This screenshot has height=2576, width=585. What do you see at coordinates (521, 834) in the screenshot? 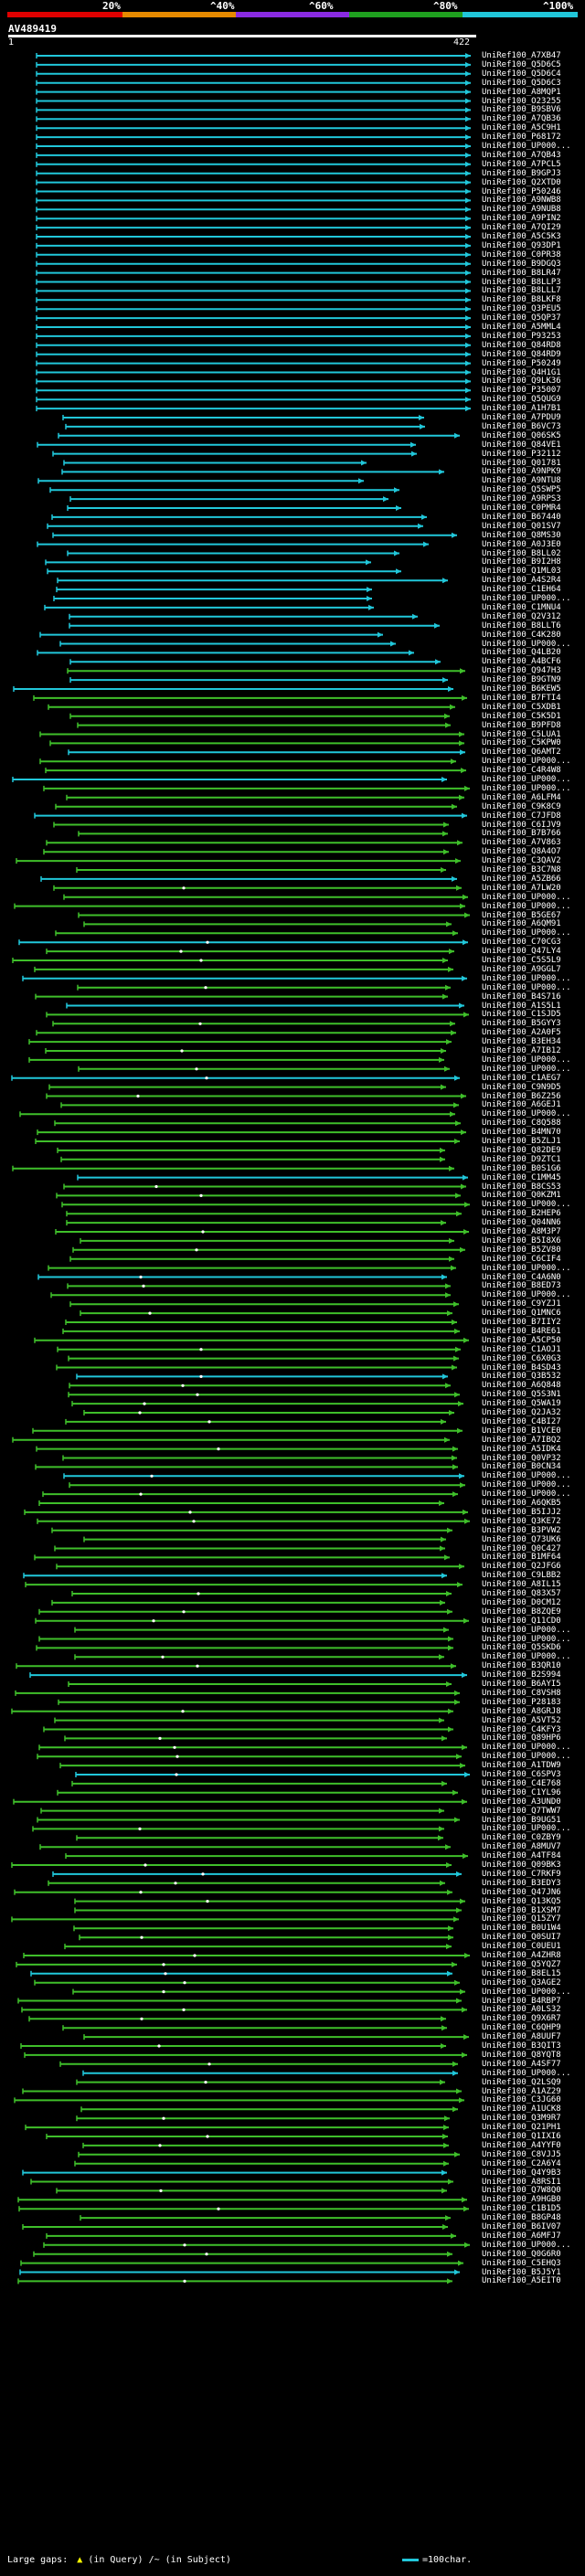
I see `hit-label: UniRef100_B7B766` at bounding box center [521, 834].